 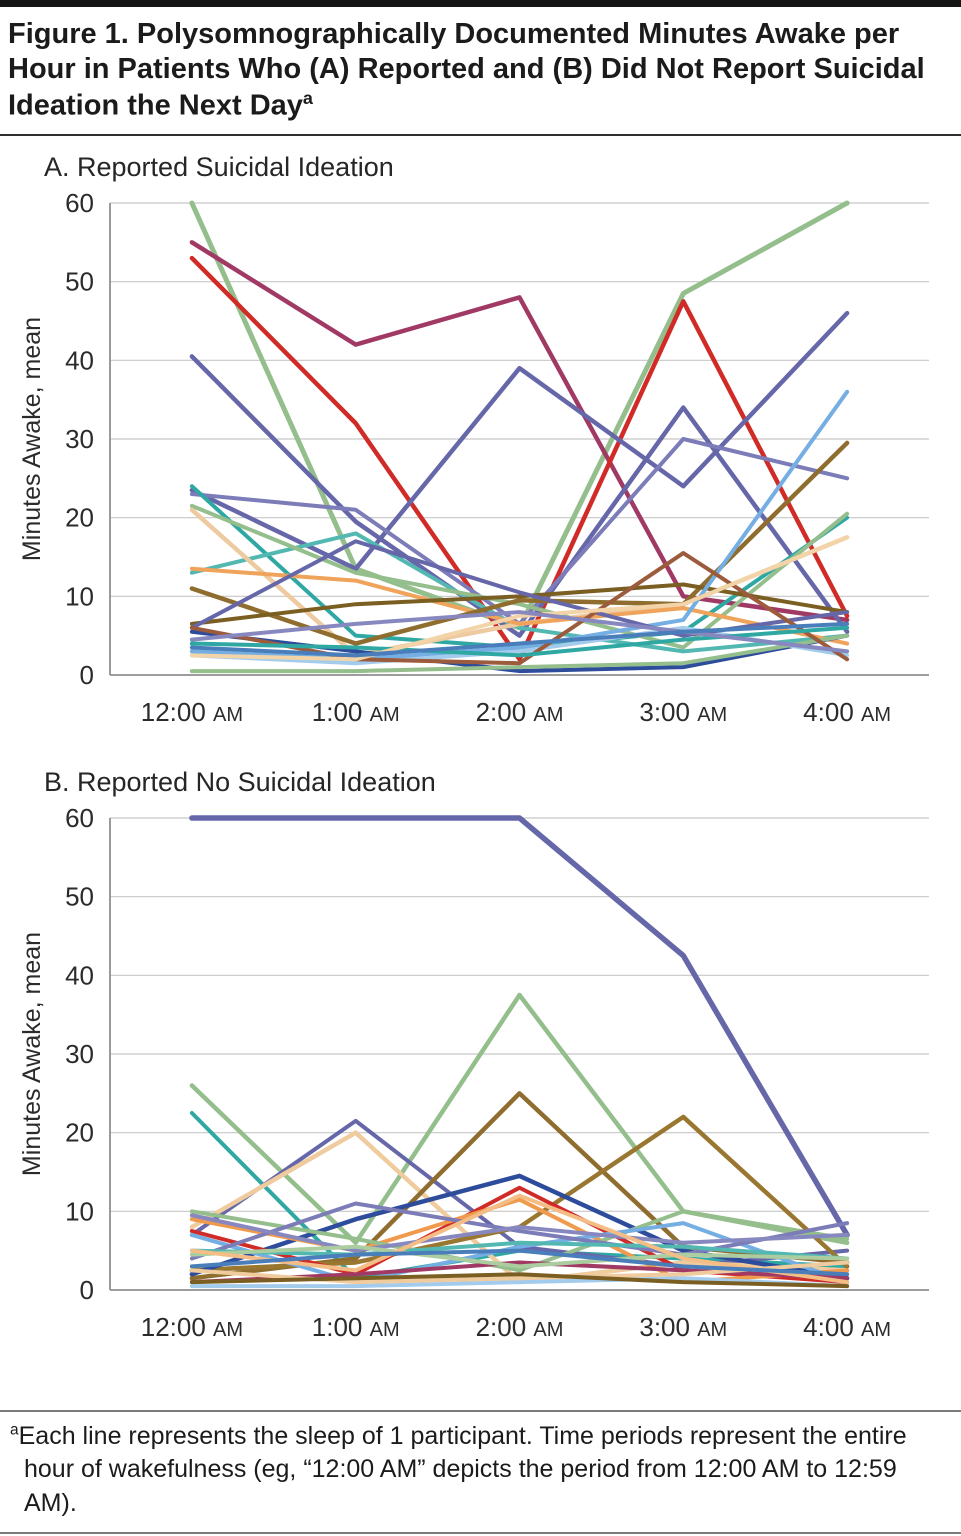 I want to click on series-line-participant-a12, so click(x=519, y=543).